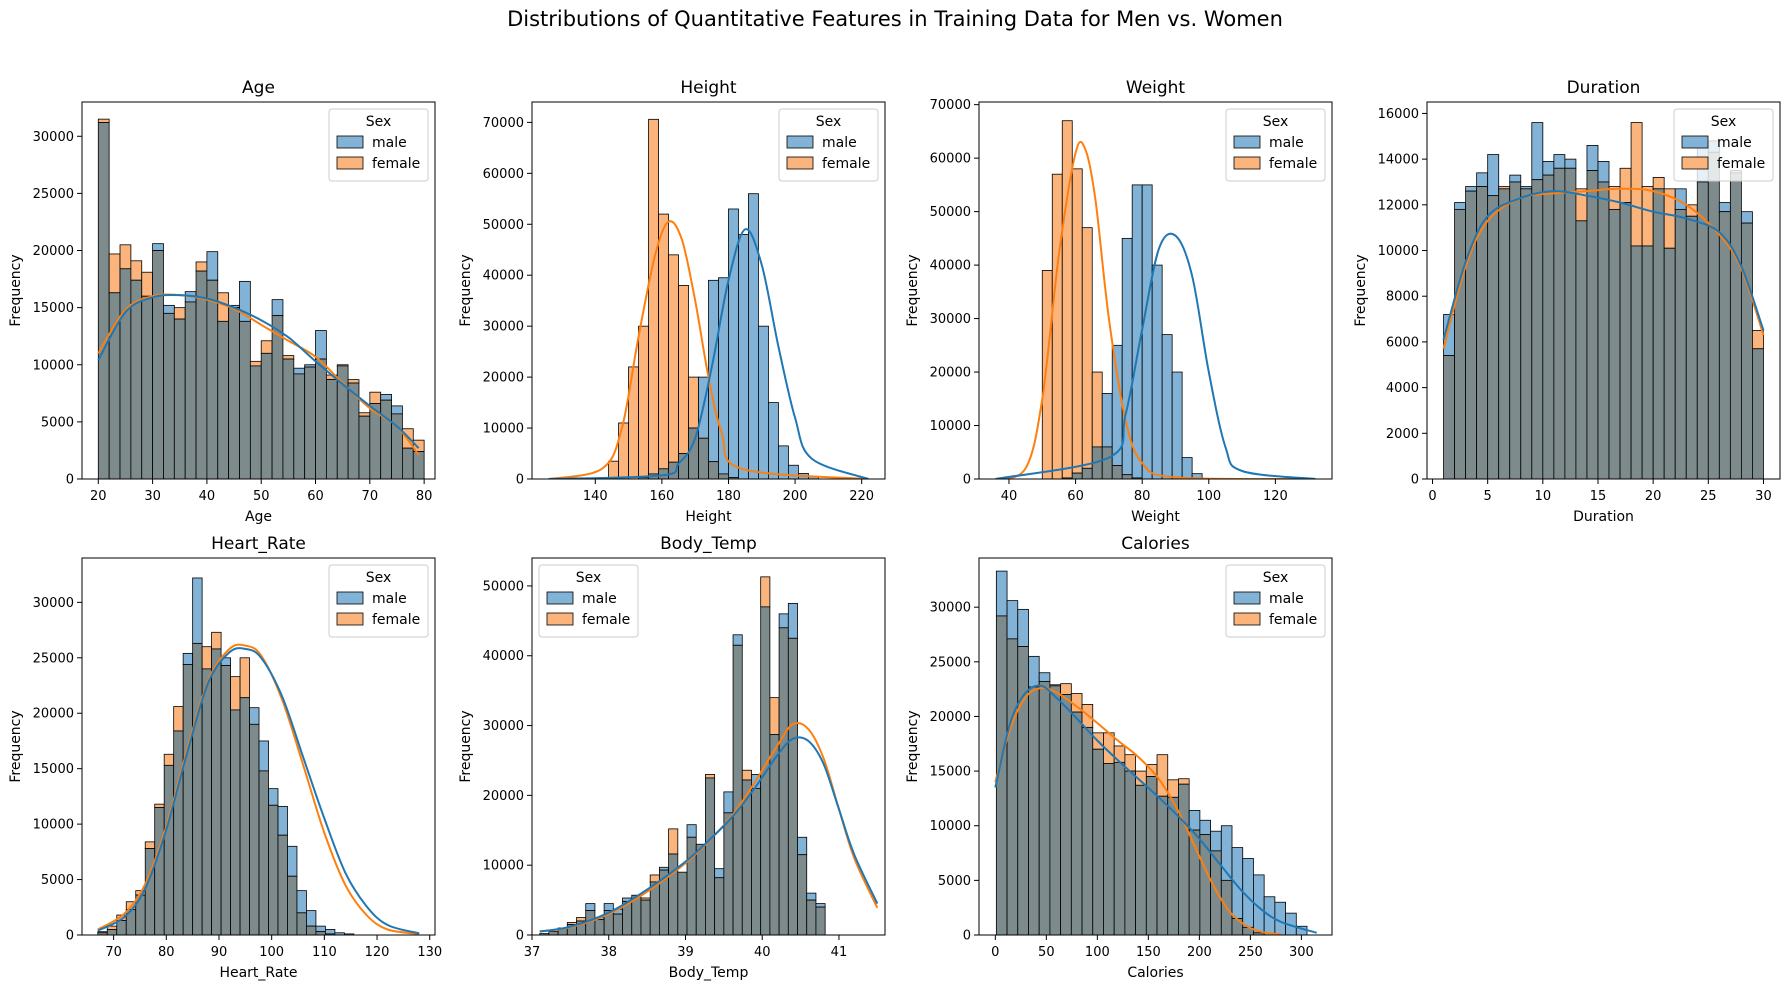 The image size is (1790, 985). Describe the element at coordinates (708, 544) in the screenshot. I see `subplot-title: Body_Temp` at that location.